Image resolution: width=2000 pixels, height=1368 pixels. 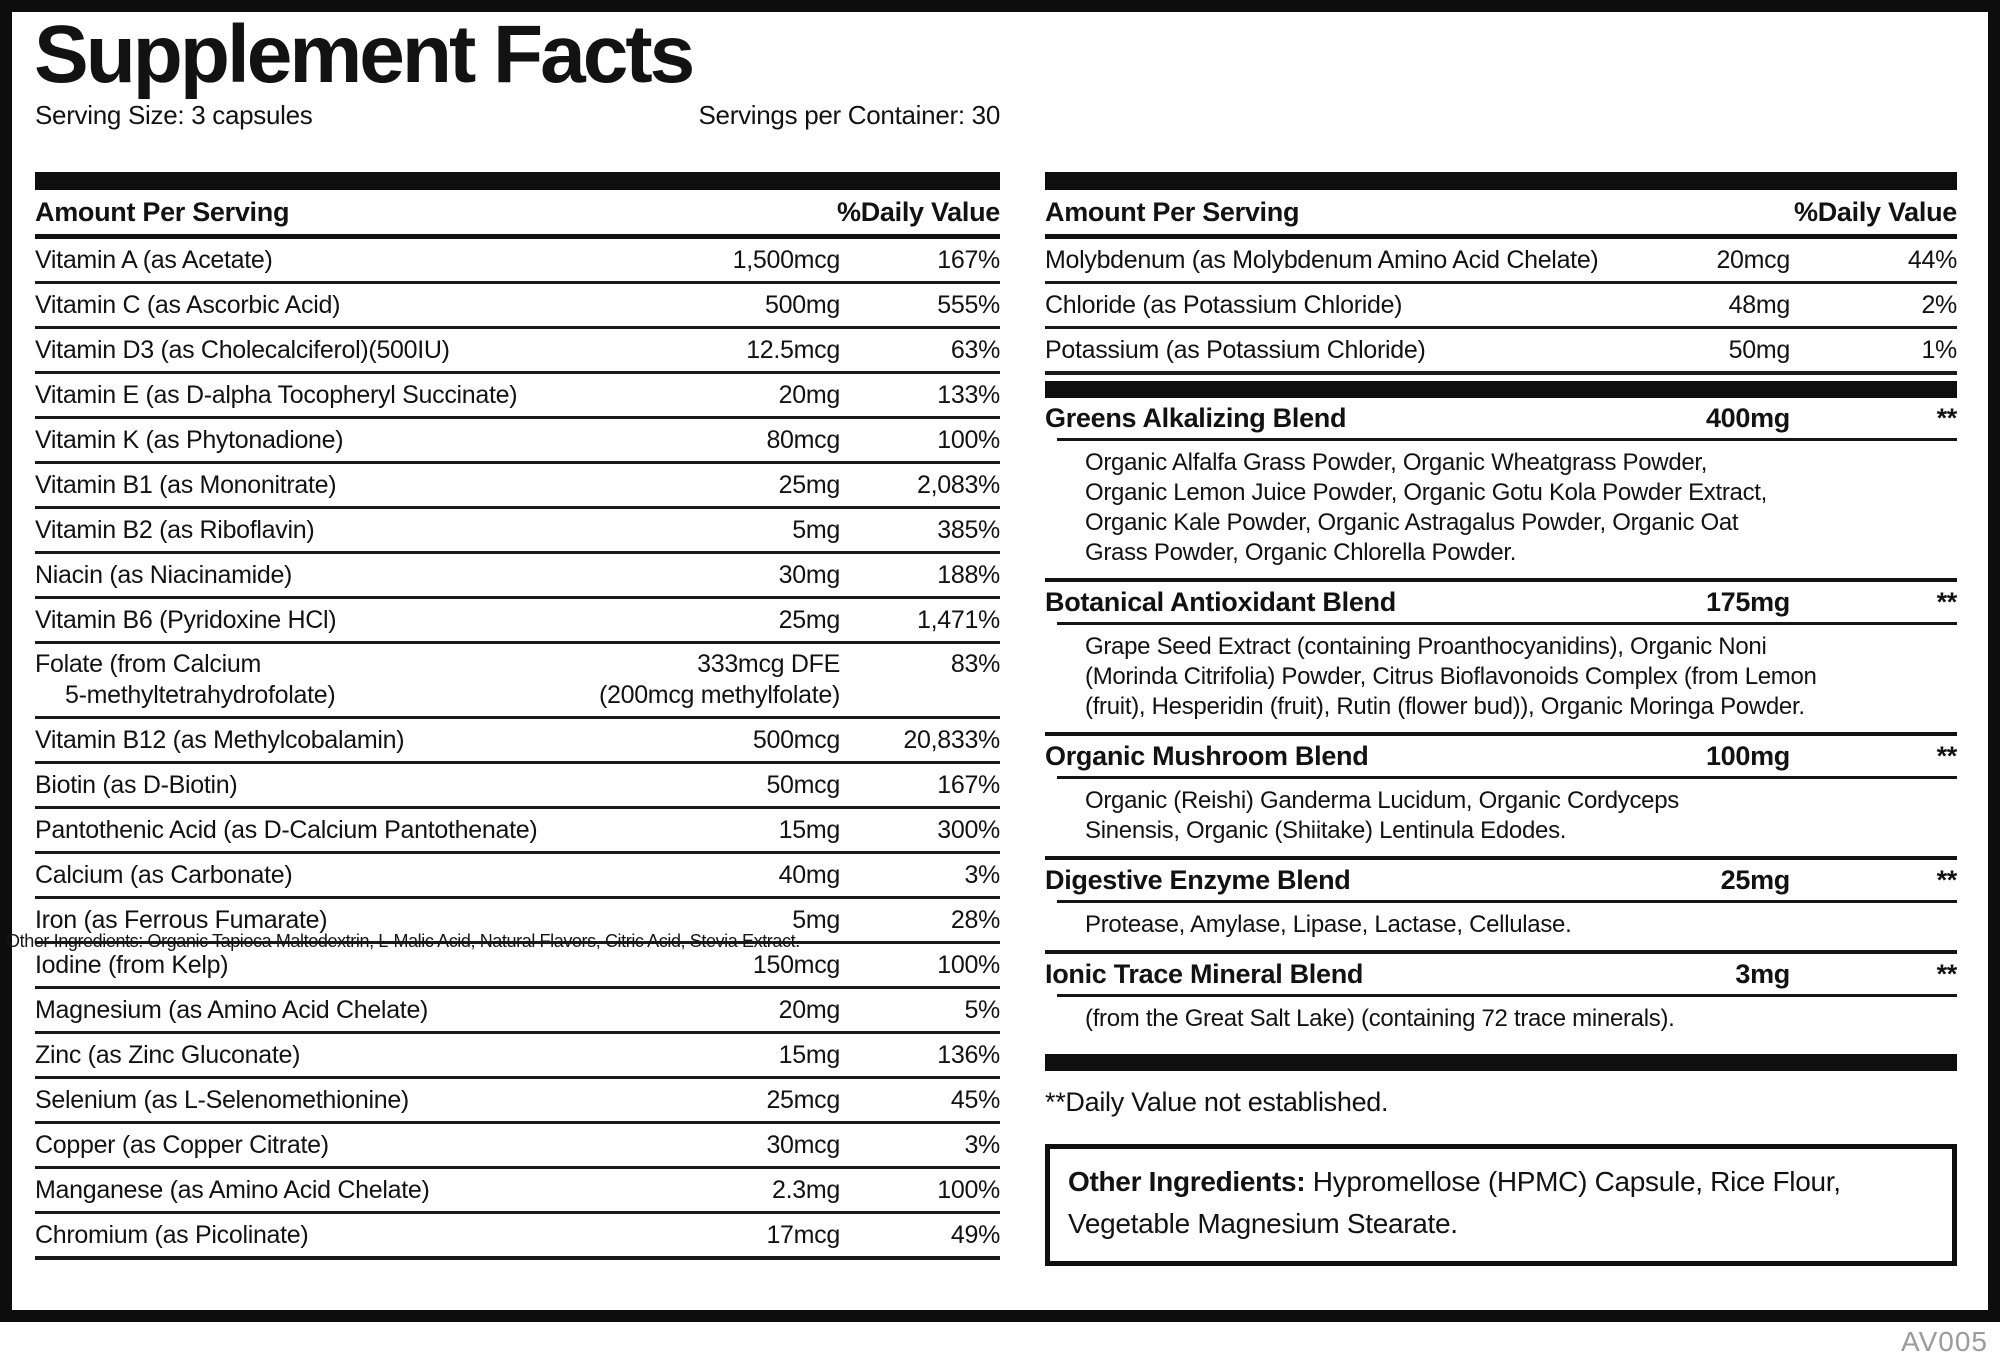 I want to click on nutrient-daily-value: 188%, so click(x=968, y=574).